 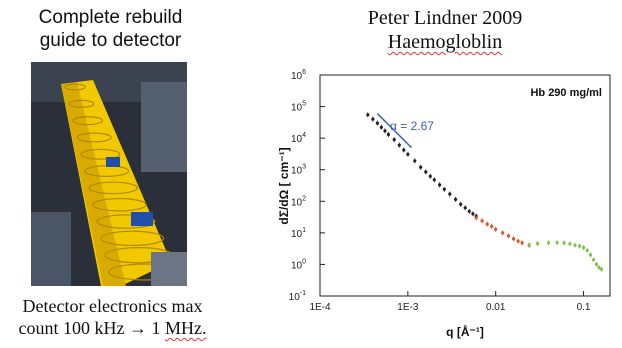 What do you see at coordinates (298, 233) in the screenshot?
I see `y-tick-label: 10¹` at bounding box center [298, 233].